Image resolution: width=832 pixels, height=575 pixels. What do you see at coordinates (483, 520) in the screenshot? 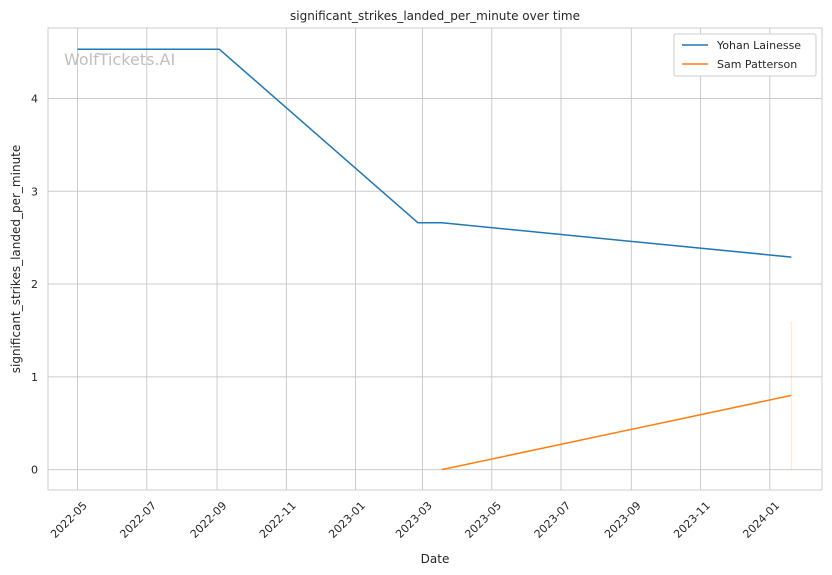
I see `x-tick-label: 2023-05` at bounding box center [483, 520].